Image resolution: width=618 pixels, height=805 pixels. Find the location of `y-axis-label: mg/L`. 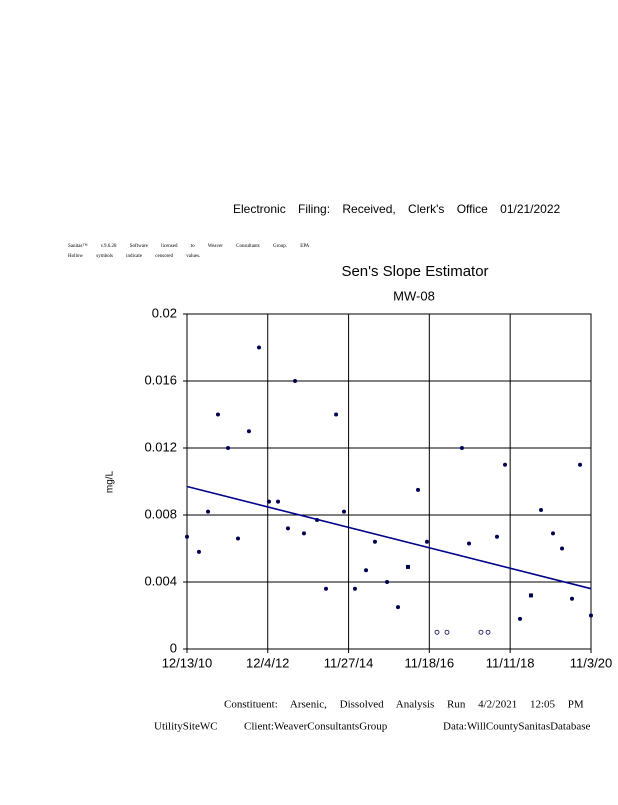

y-axis-label: mg/L is located at coordinates (110, 481).